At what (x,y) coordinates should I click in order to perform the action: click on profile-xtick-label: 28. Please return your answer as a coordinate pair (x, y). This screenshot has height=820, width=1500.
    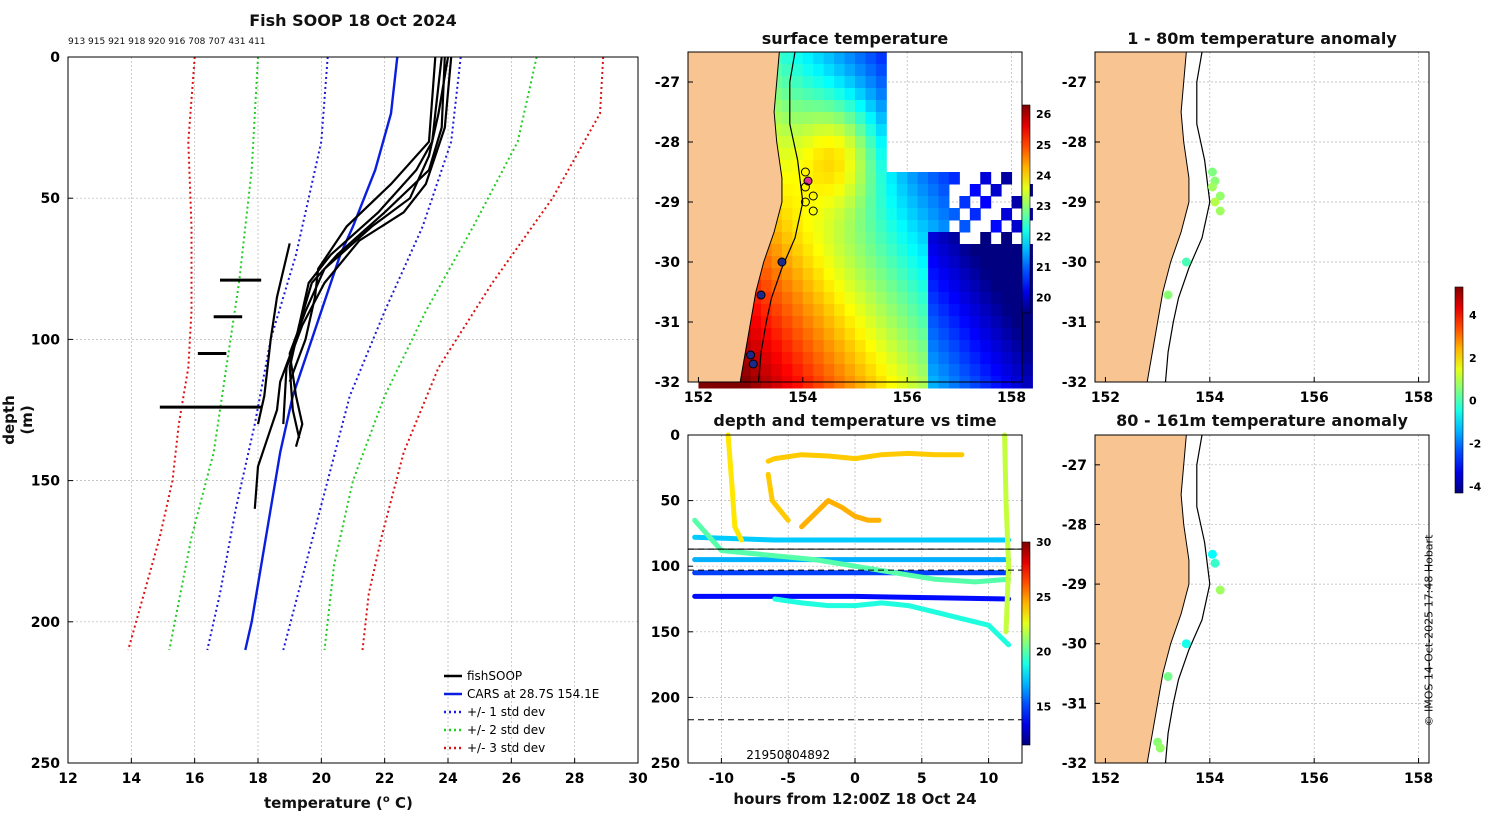
    Looking at the image, I should click on (574, 779).